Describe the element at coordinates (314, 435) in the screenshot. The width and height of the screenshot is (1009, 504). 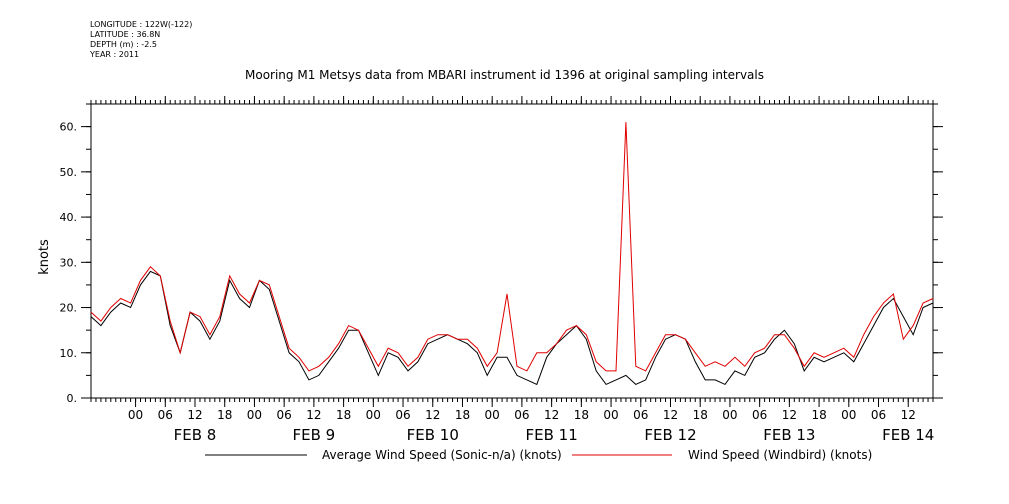
I see `day-label: FEB 9` at that location.